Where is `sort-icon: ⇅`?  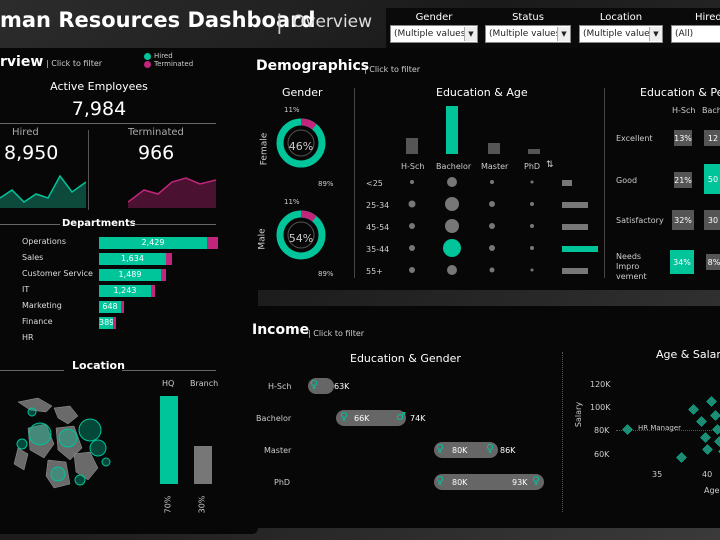
sort-icon: ⇅ is located at coordinates (550, 165).